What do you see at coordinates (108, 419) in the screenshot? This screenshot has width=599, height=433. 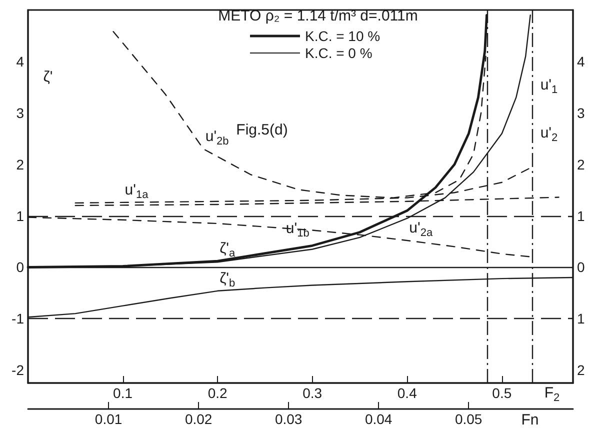 I see `x2-tick-label: 0.01` at bounding box center [108, 419].